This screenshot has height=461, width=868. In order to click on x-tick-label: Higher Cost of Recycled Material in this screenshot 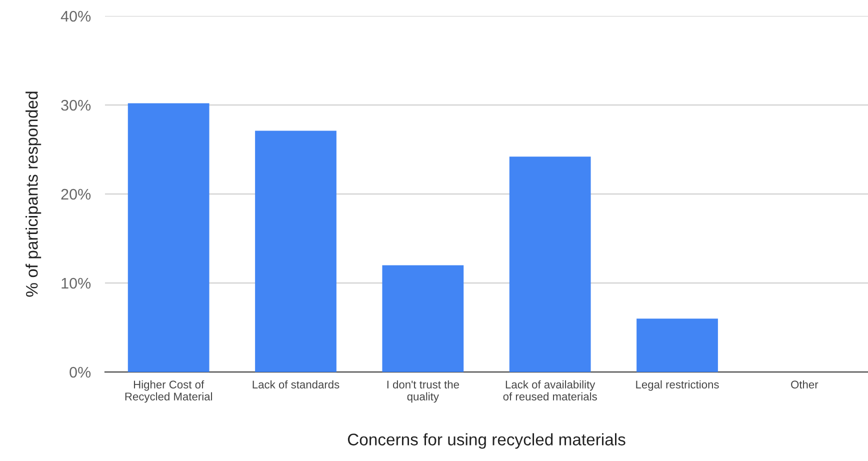, I will do `click(168, 391)`.